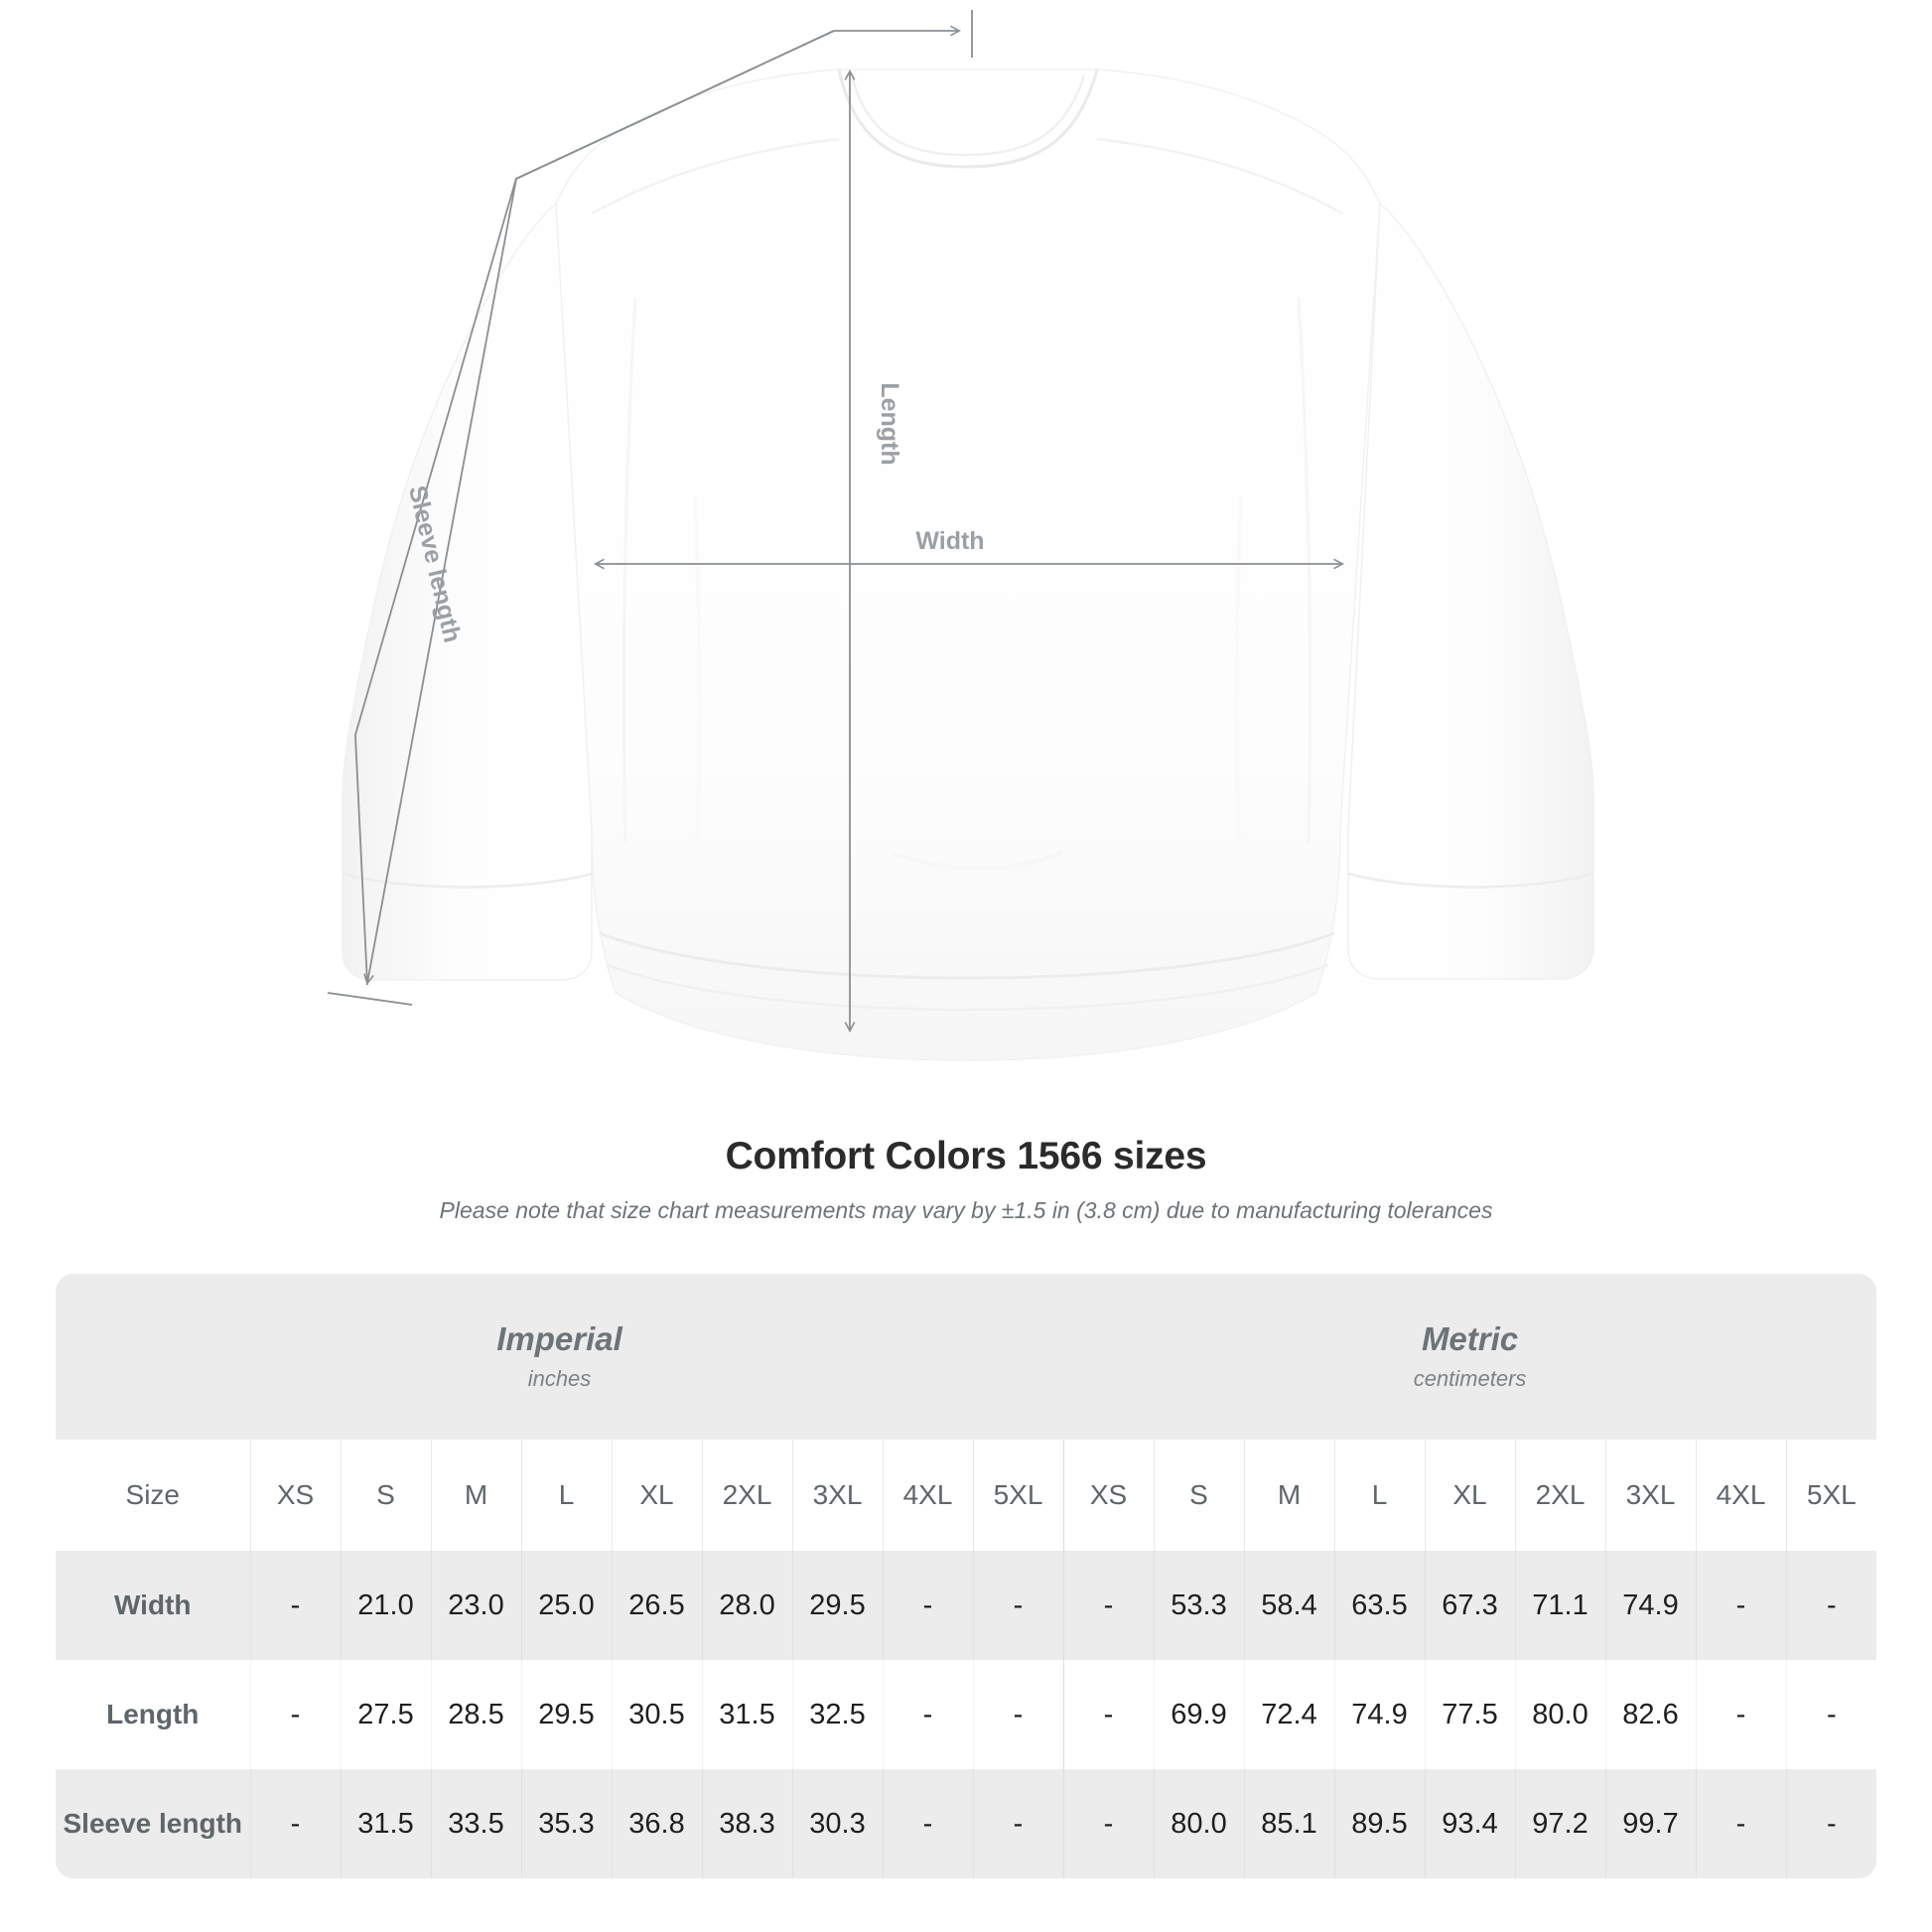  Describe the element at coordinates (837, 1714) in the screenshot. I see `cell-length-imperial-3xl: 32.5` at that location.